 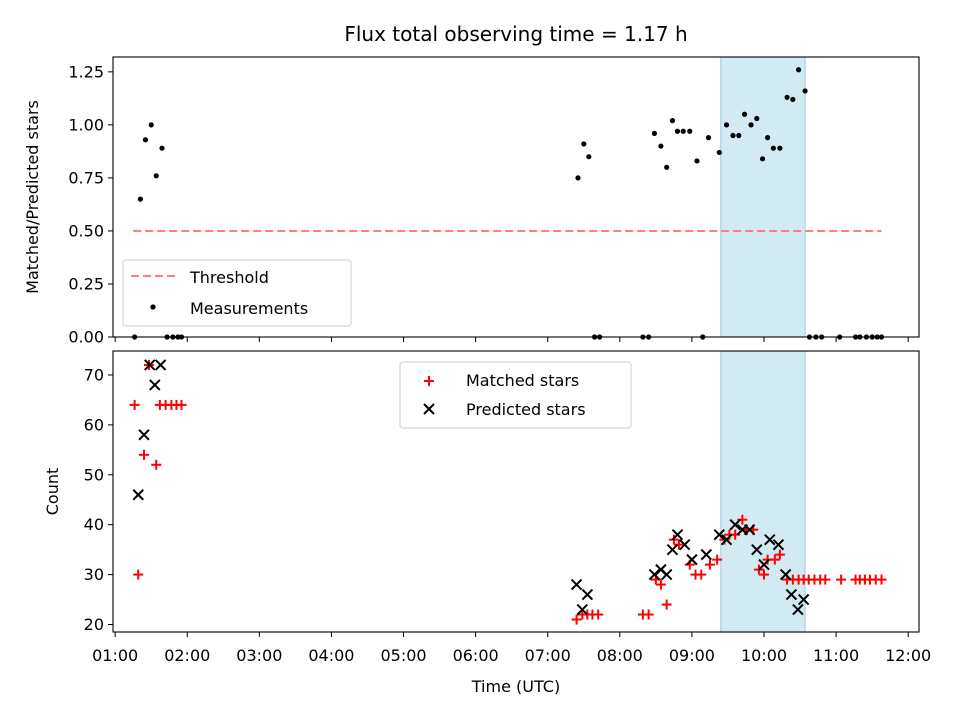 I want to click on predicted-legend-label: Predicted stars, so click(x=526, y=409).